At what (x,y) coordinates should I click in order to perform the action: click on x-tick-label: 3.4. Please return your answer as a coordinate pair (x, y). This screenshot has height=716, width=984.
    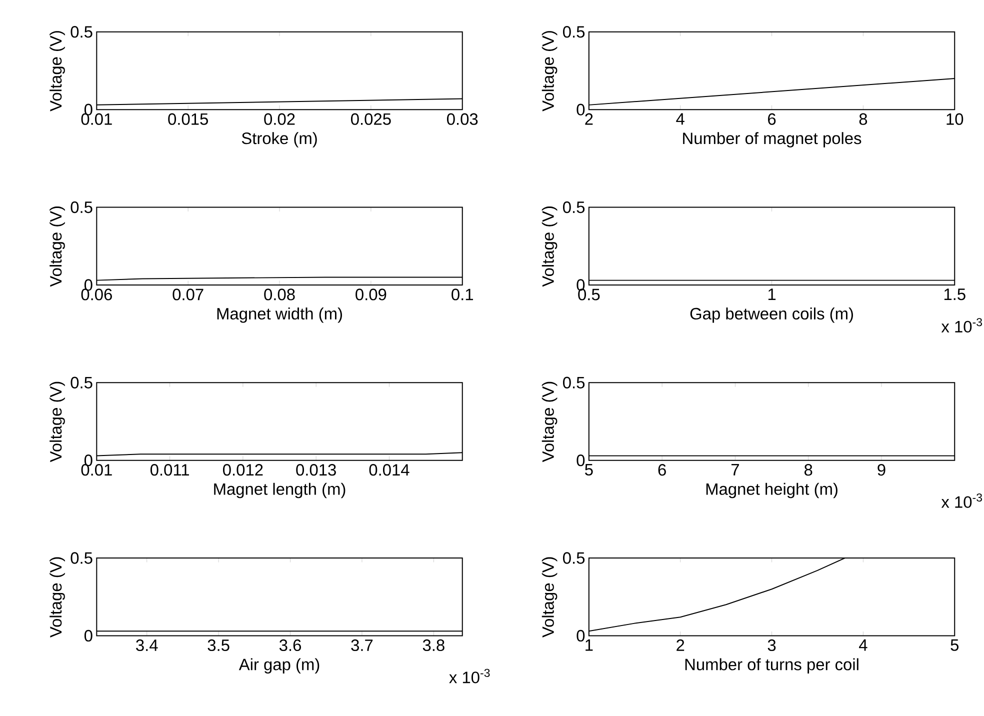
    Looking at the image, I should click on (147, 645).